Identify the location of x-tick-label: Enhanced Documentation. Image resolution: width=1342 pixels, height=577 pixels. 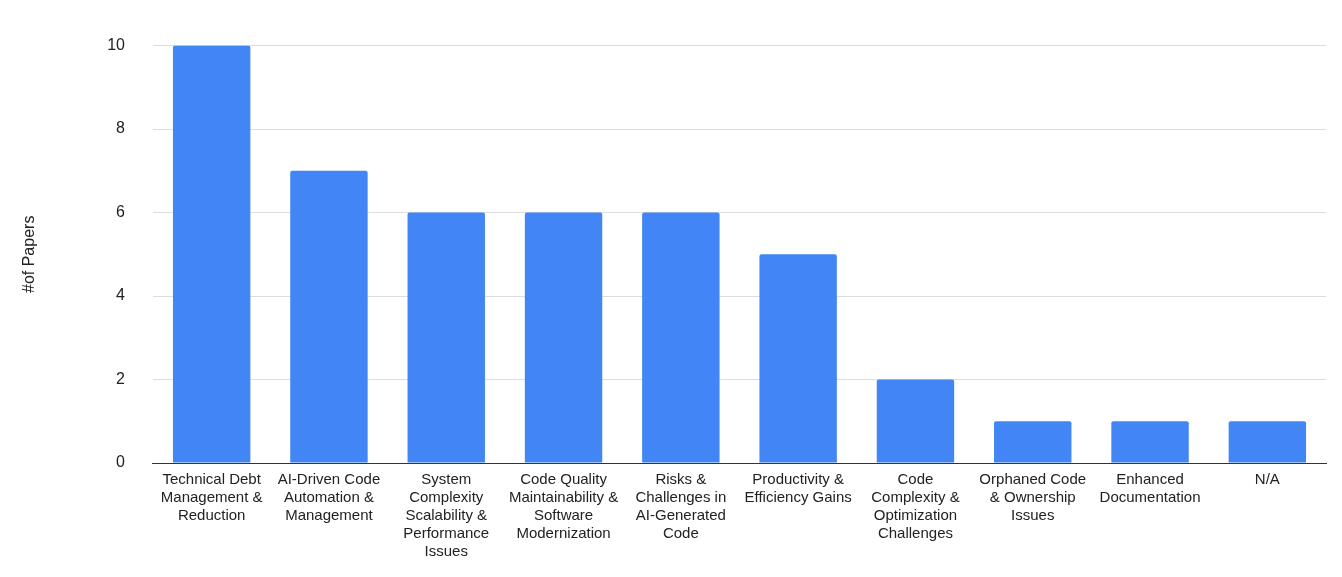
(1150, 488).